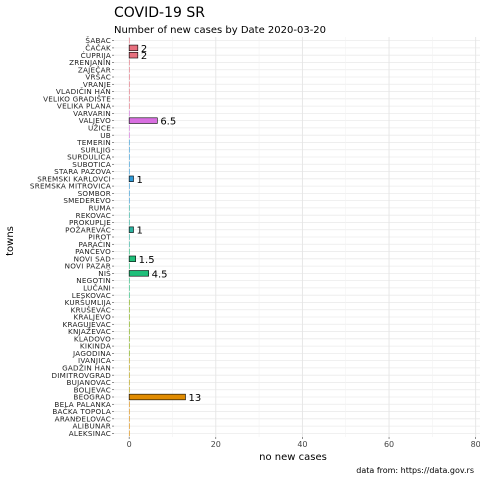 The height and width of the screenshot is (480, 480). Describe the element at coordinates (86, 368) in the screenshot. I see `y-tick-label: GADŽIN HAN` at that location.